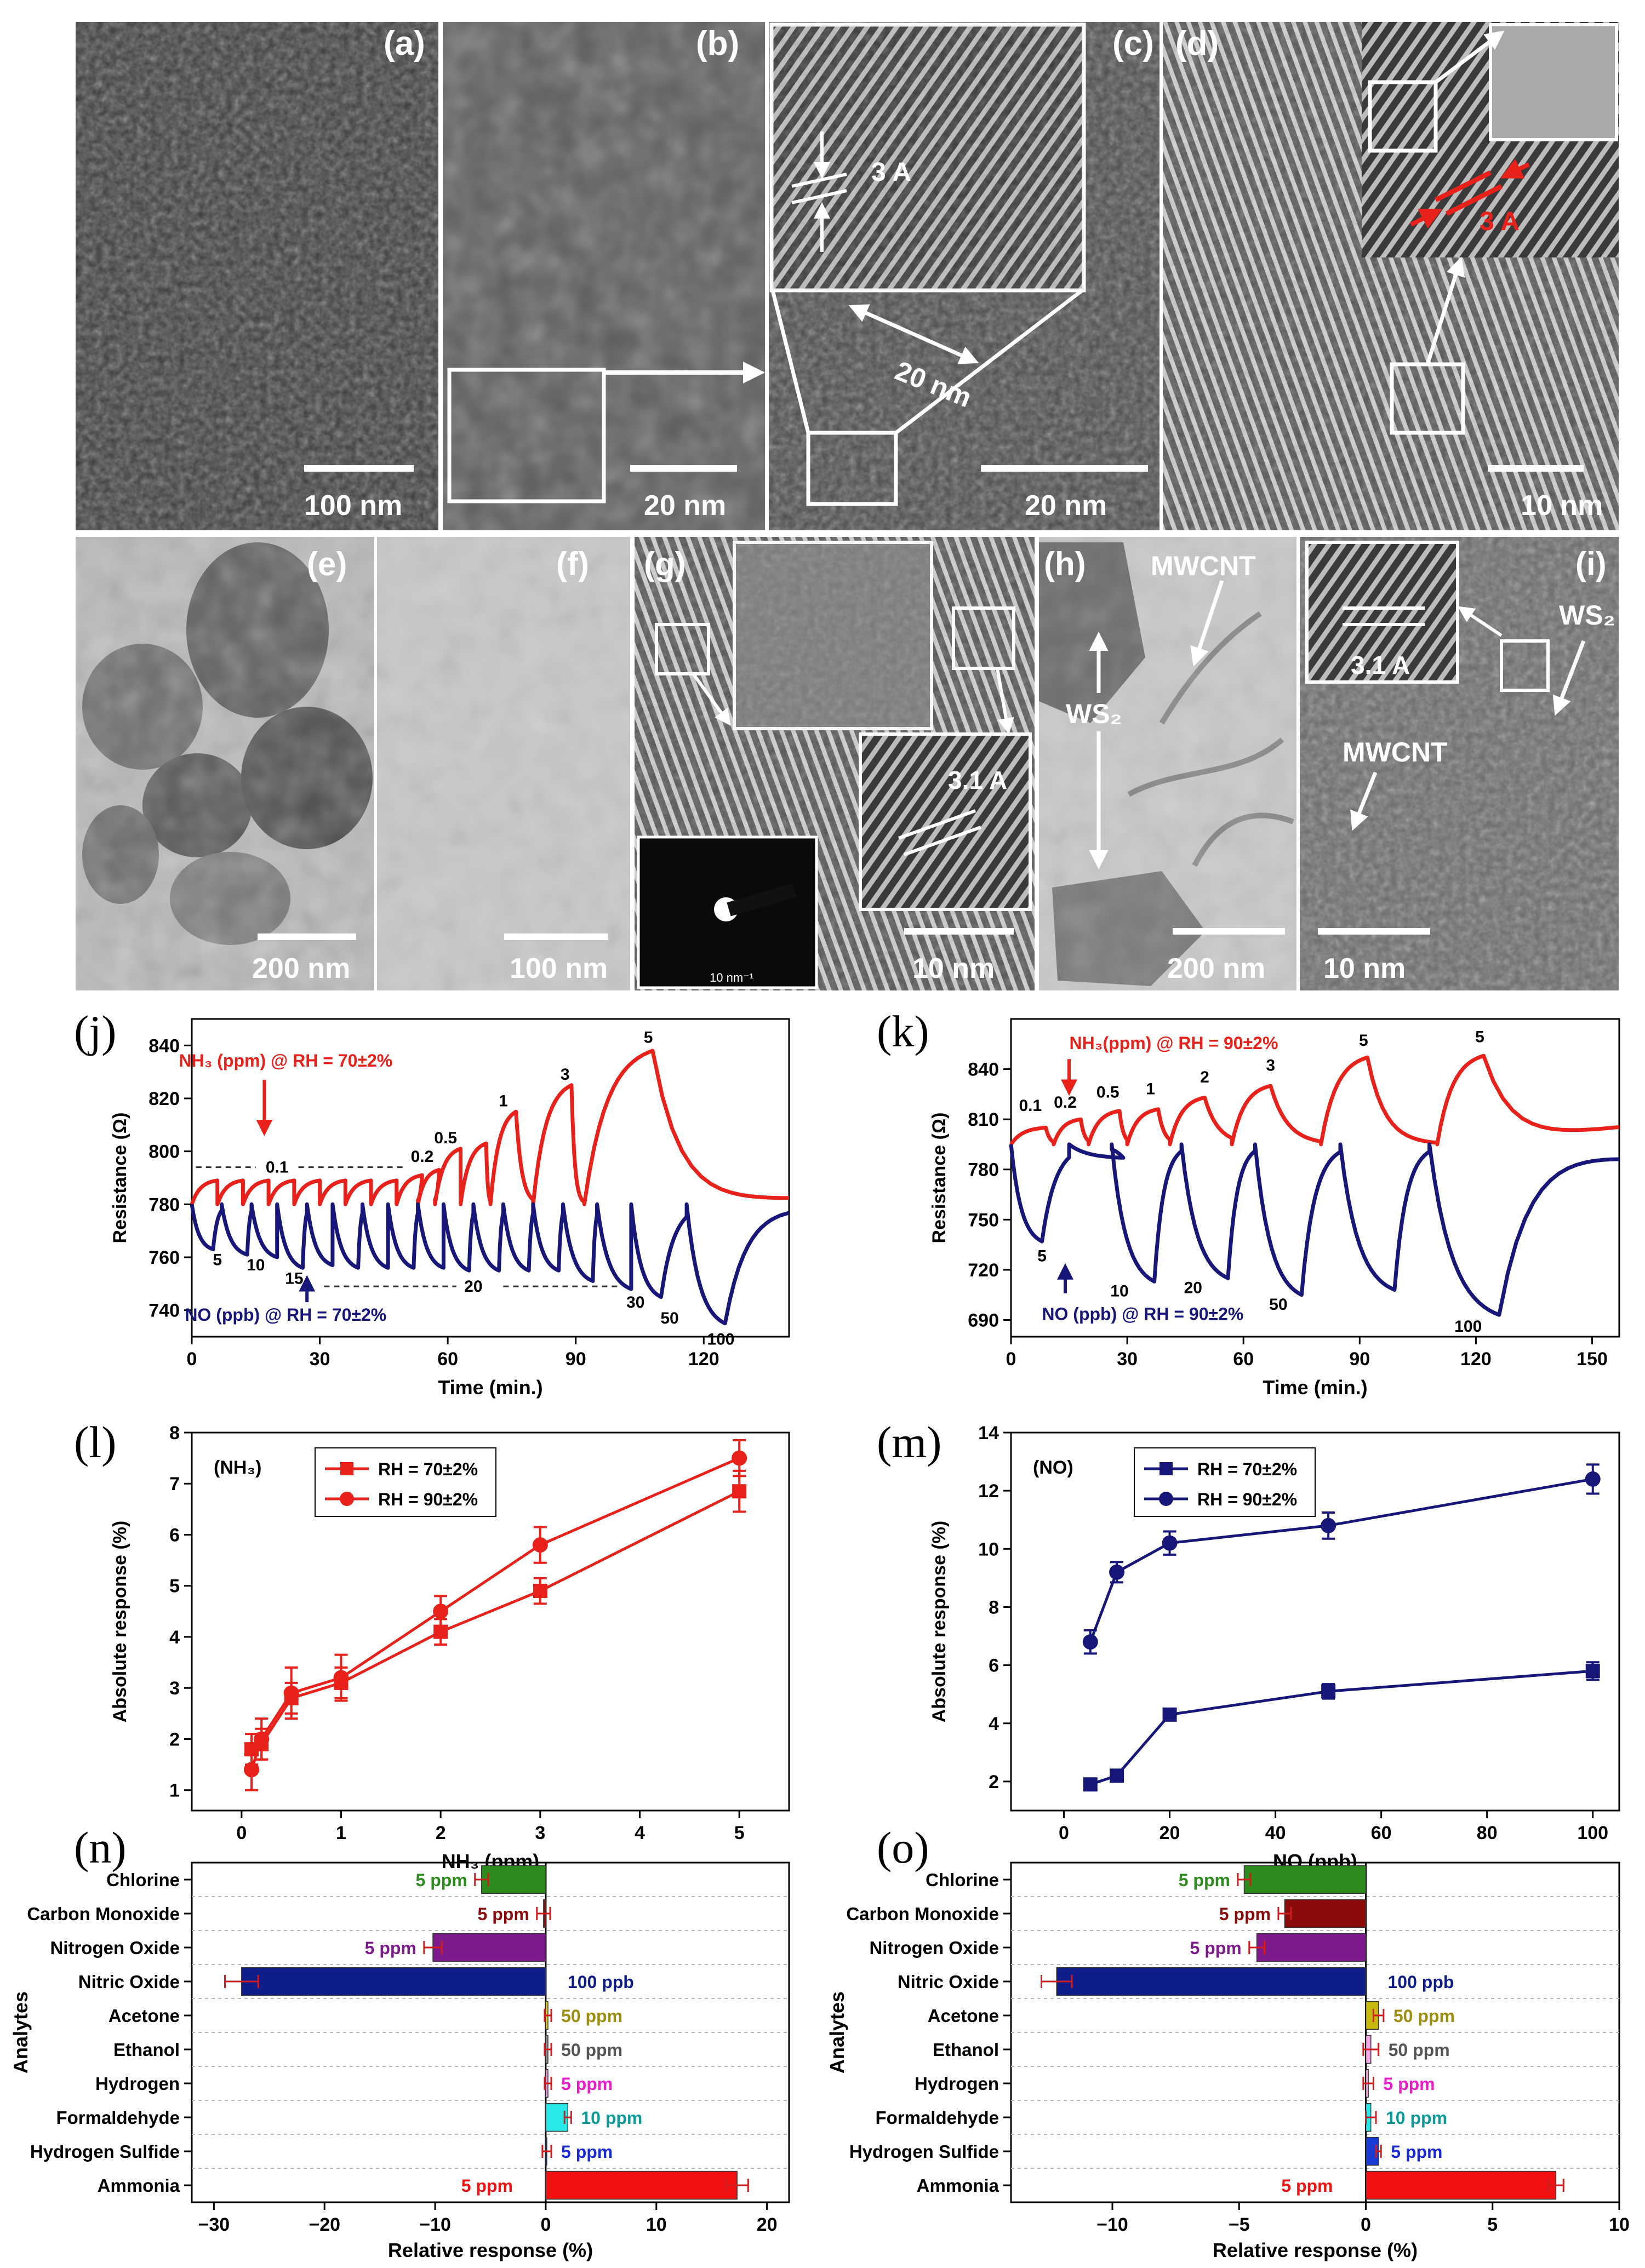 The height and width of the screenshot is (2268, 1645). What do you see at coordinates (1591, 564) in the screenshot?
I see `micrograph-i-label: (i)` at bounding box center [1591, 564].